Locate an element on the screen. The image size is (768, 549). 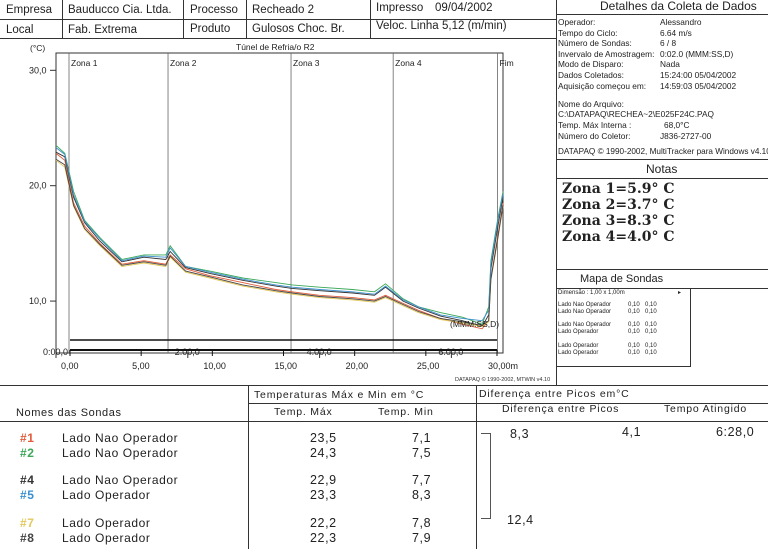
details-value: 6 / 8 is located at coordinates (668, 43).